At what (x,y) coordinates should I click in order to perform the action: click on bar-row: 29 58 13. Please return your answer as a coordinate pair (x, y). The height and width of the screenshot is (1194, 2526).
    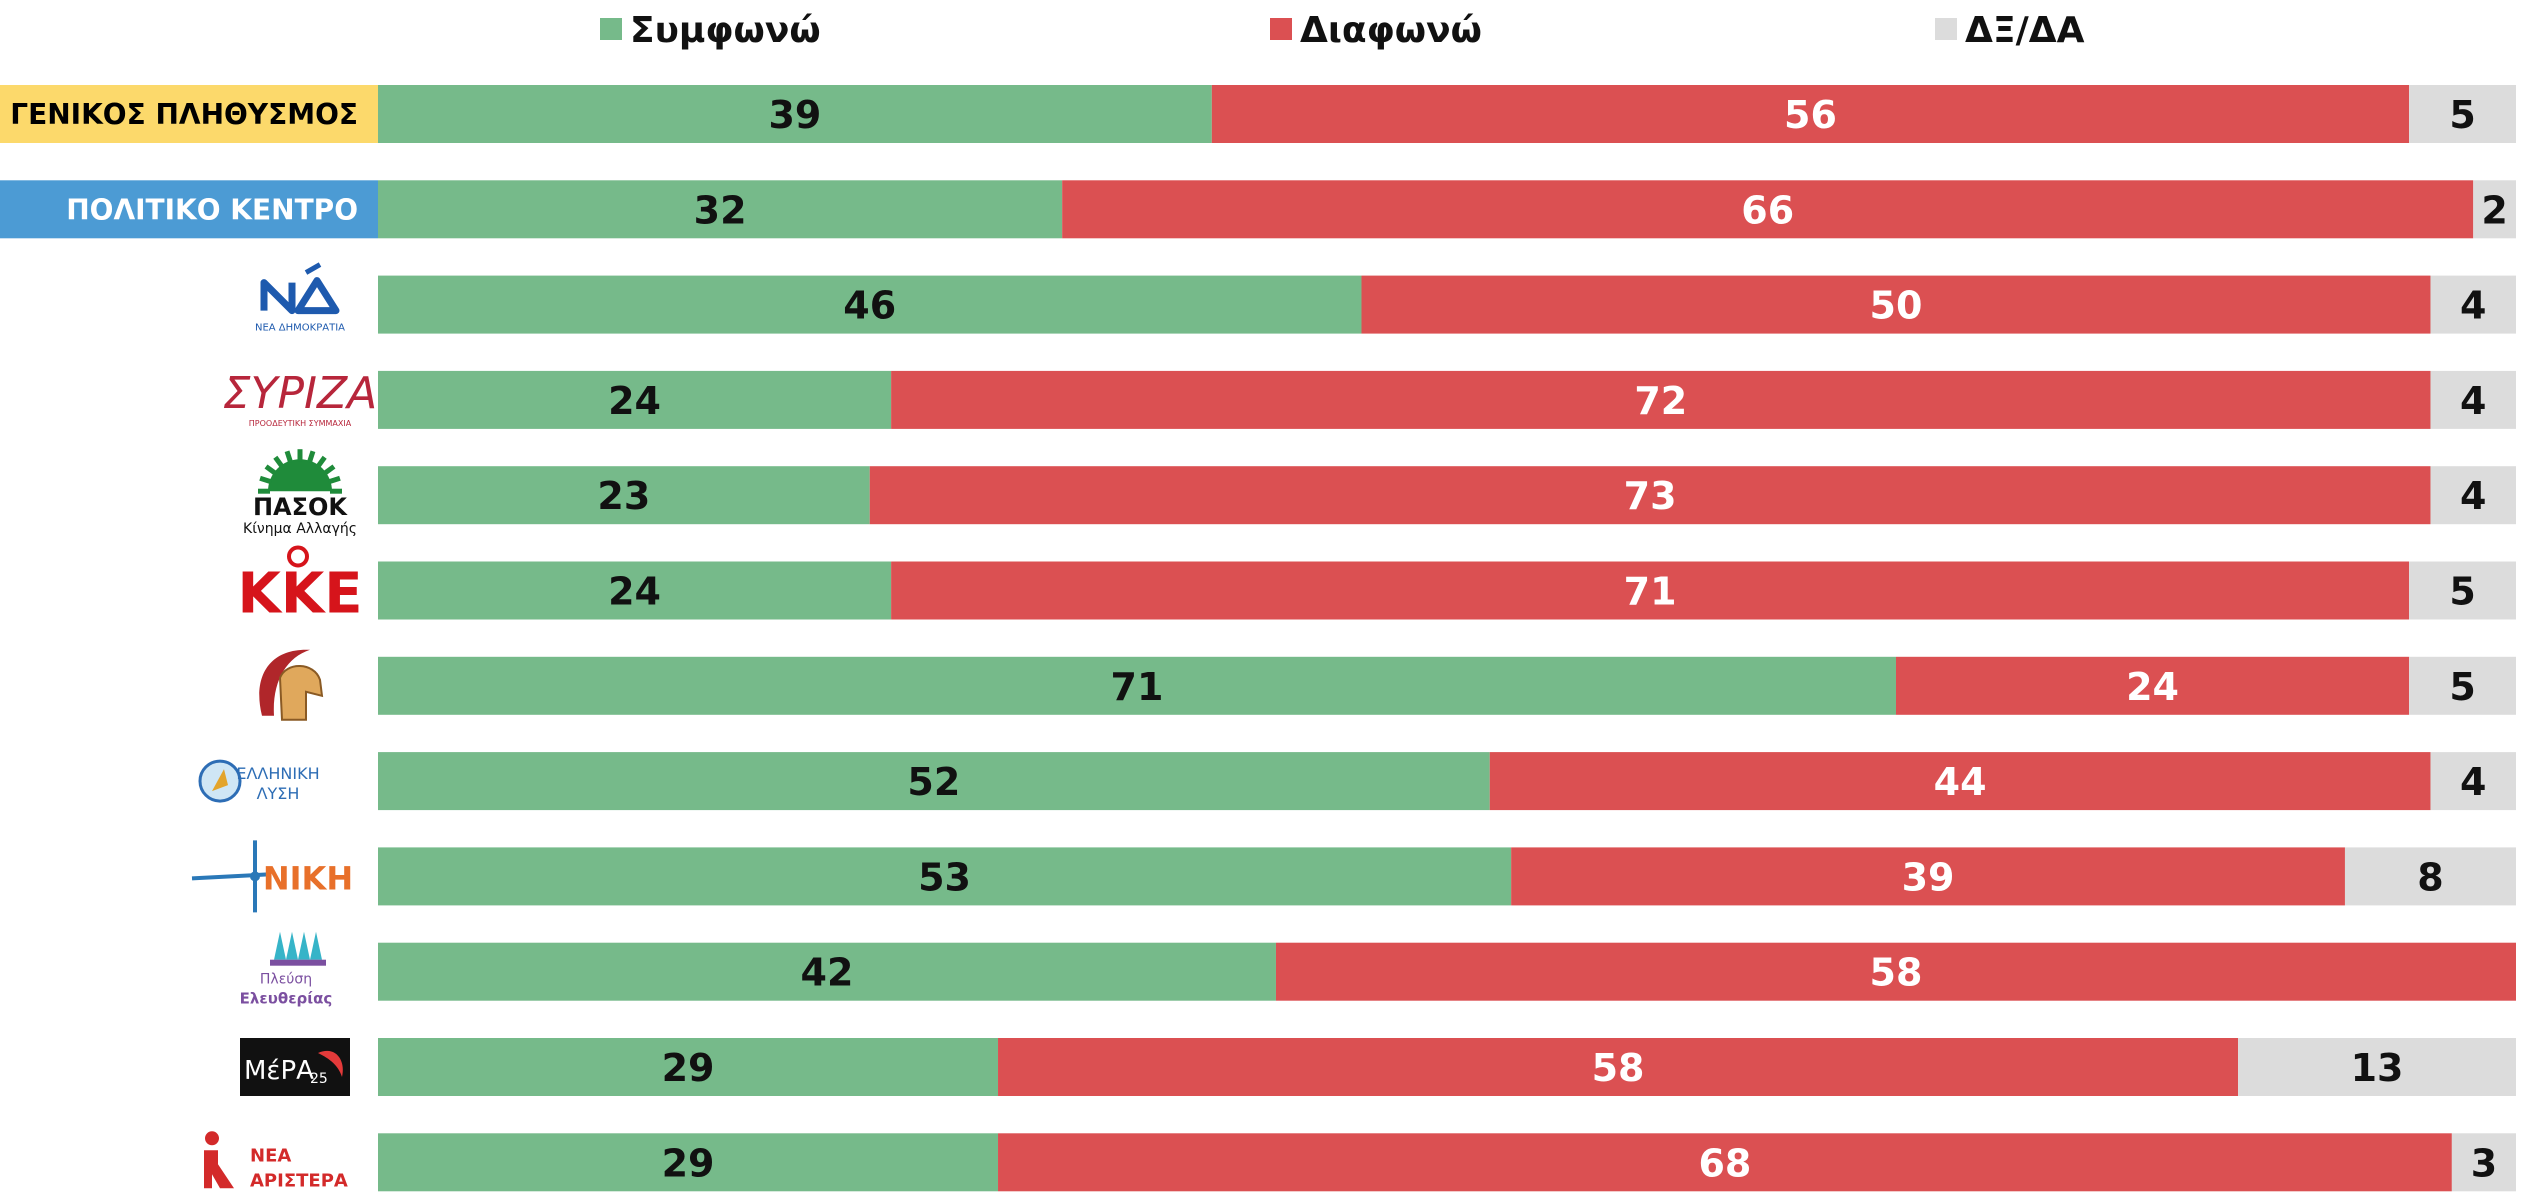
    Looking at the image, I should click on (1447, 1067).